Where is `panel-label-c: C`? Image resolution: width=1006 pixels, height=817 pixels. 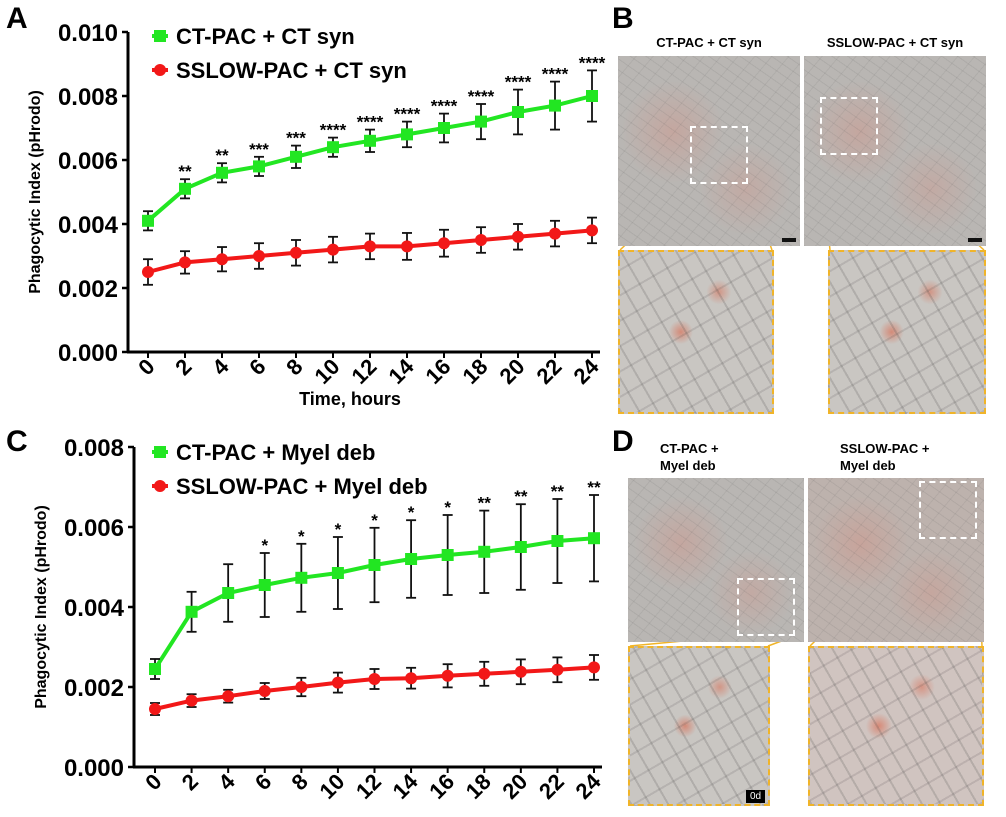 panel-label-c: C is located at coordinates (17, 441).